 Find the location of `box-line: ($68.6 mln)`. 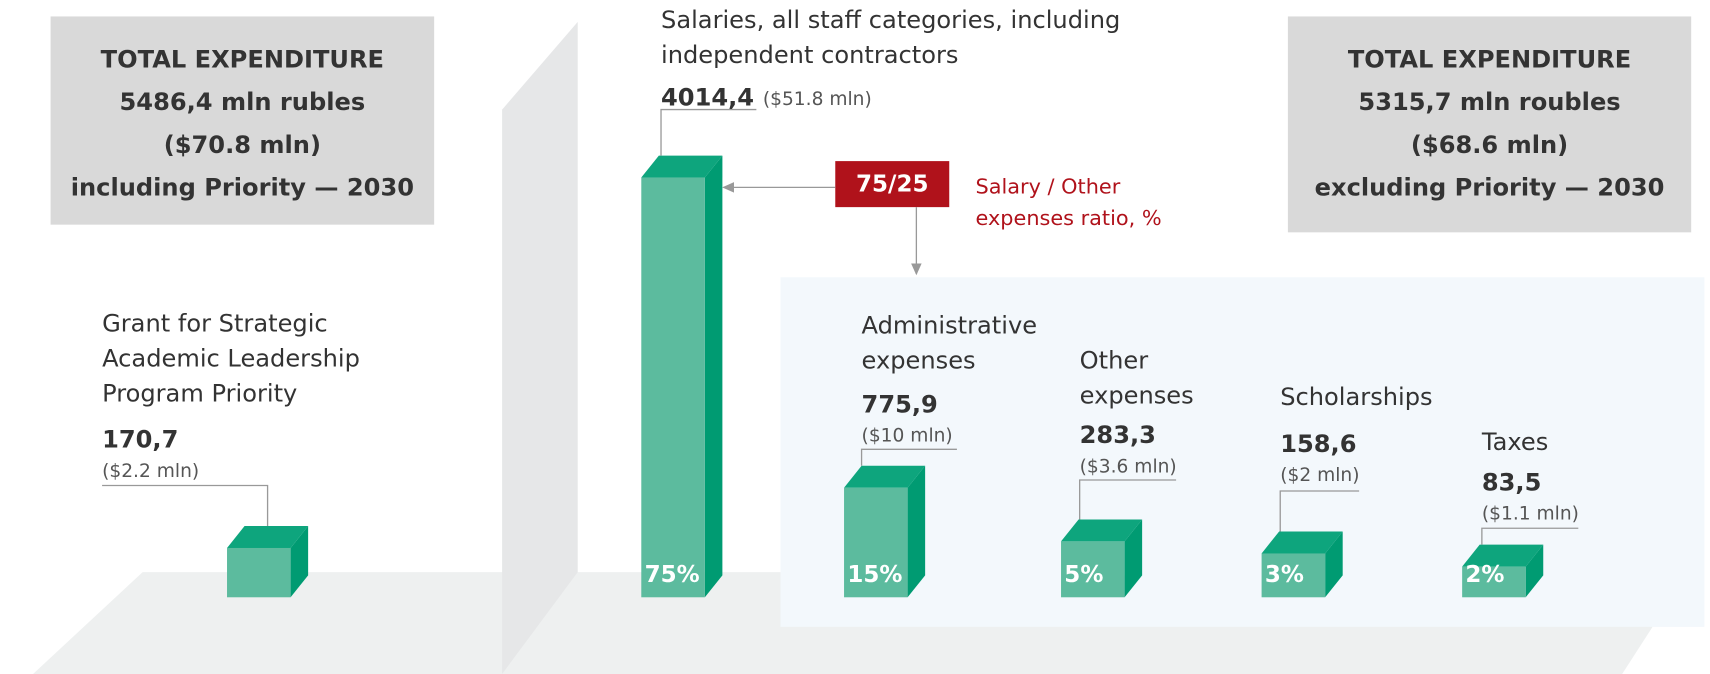

box-line: ($68.6 mln) is located at coordinates (1489, 145).